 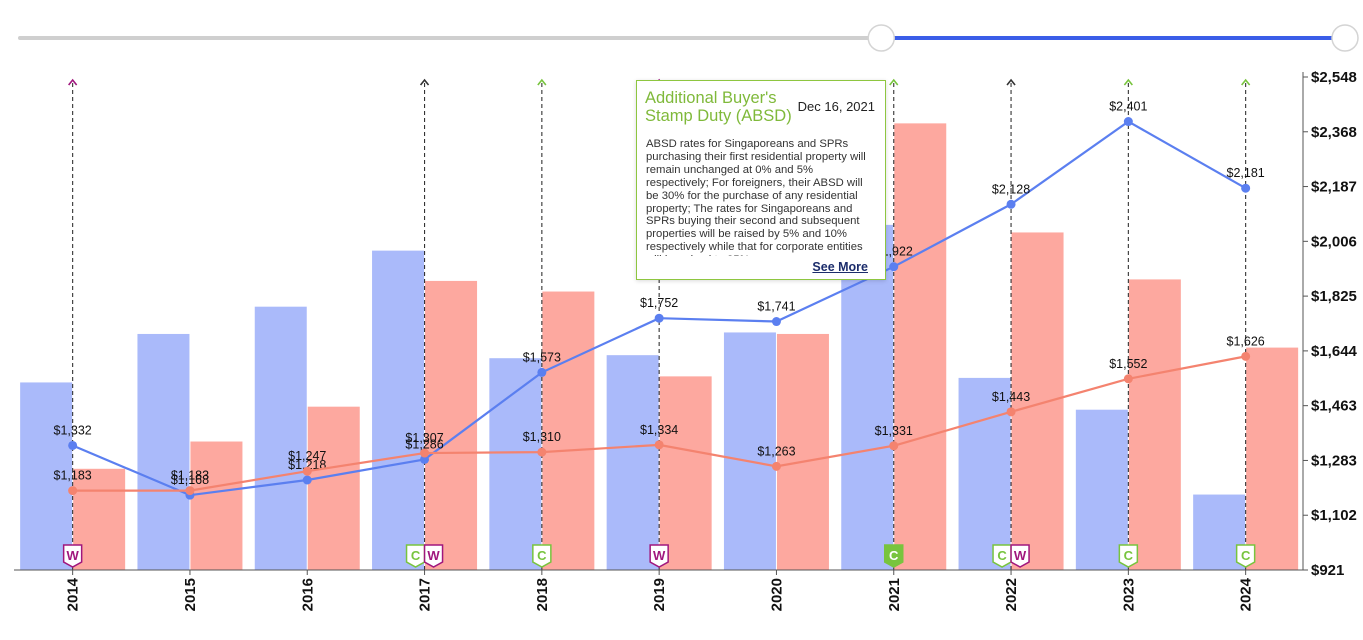 I want to click on y-tick-label: $1,644, so click(x=1334, y=351).